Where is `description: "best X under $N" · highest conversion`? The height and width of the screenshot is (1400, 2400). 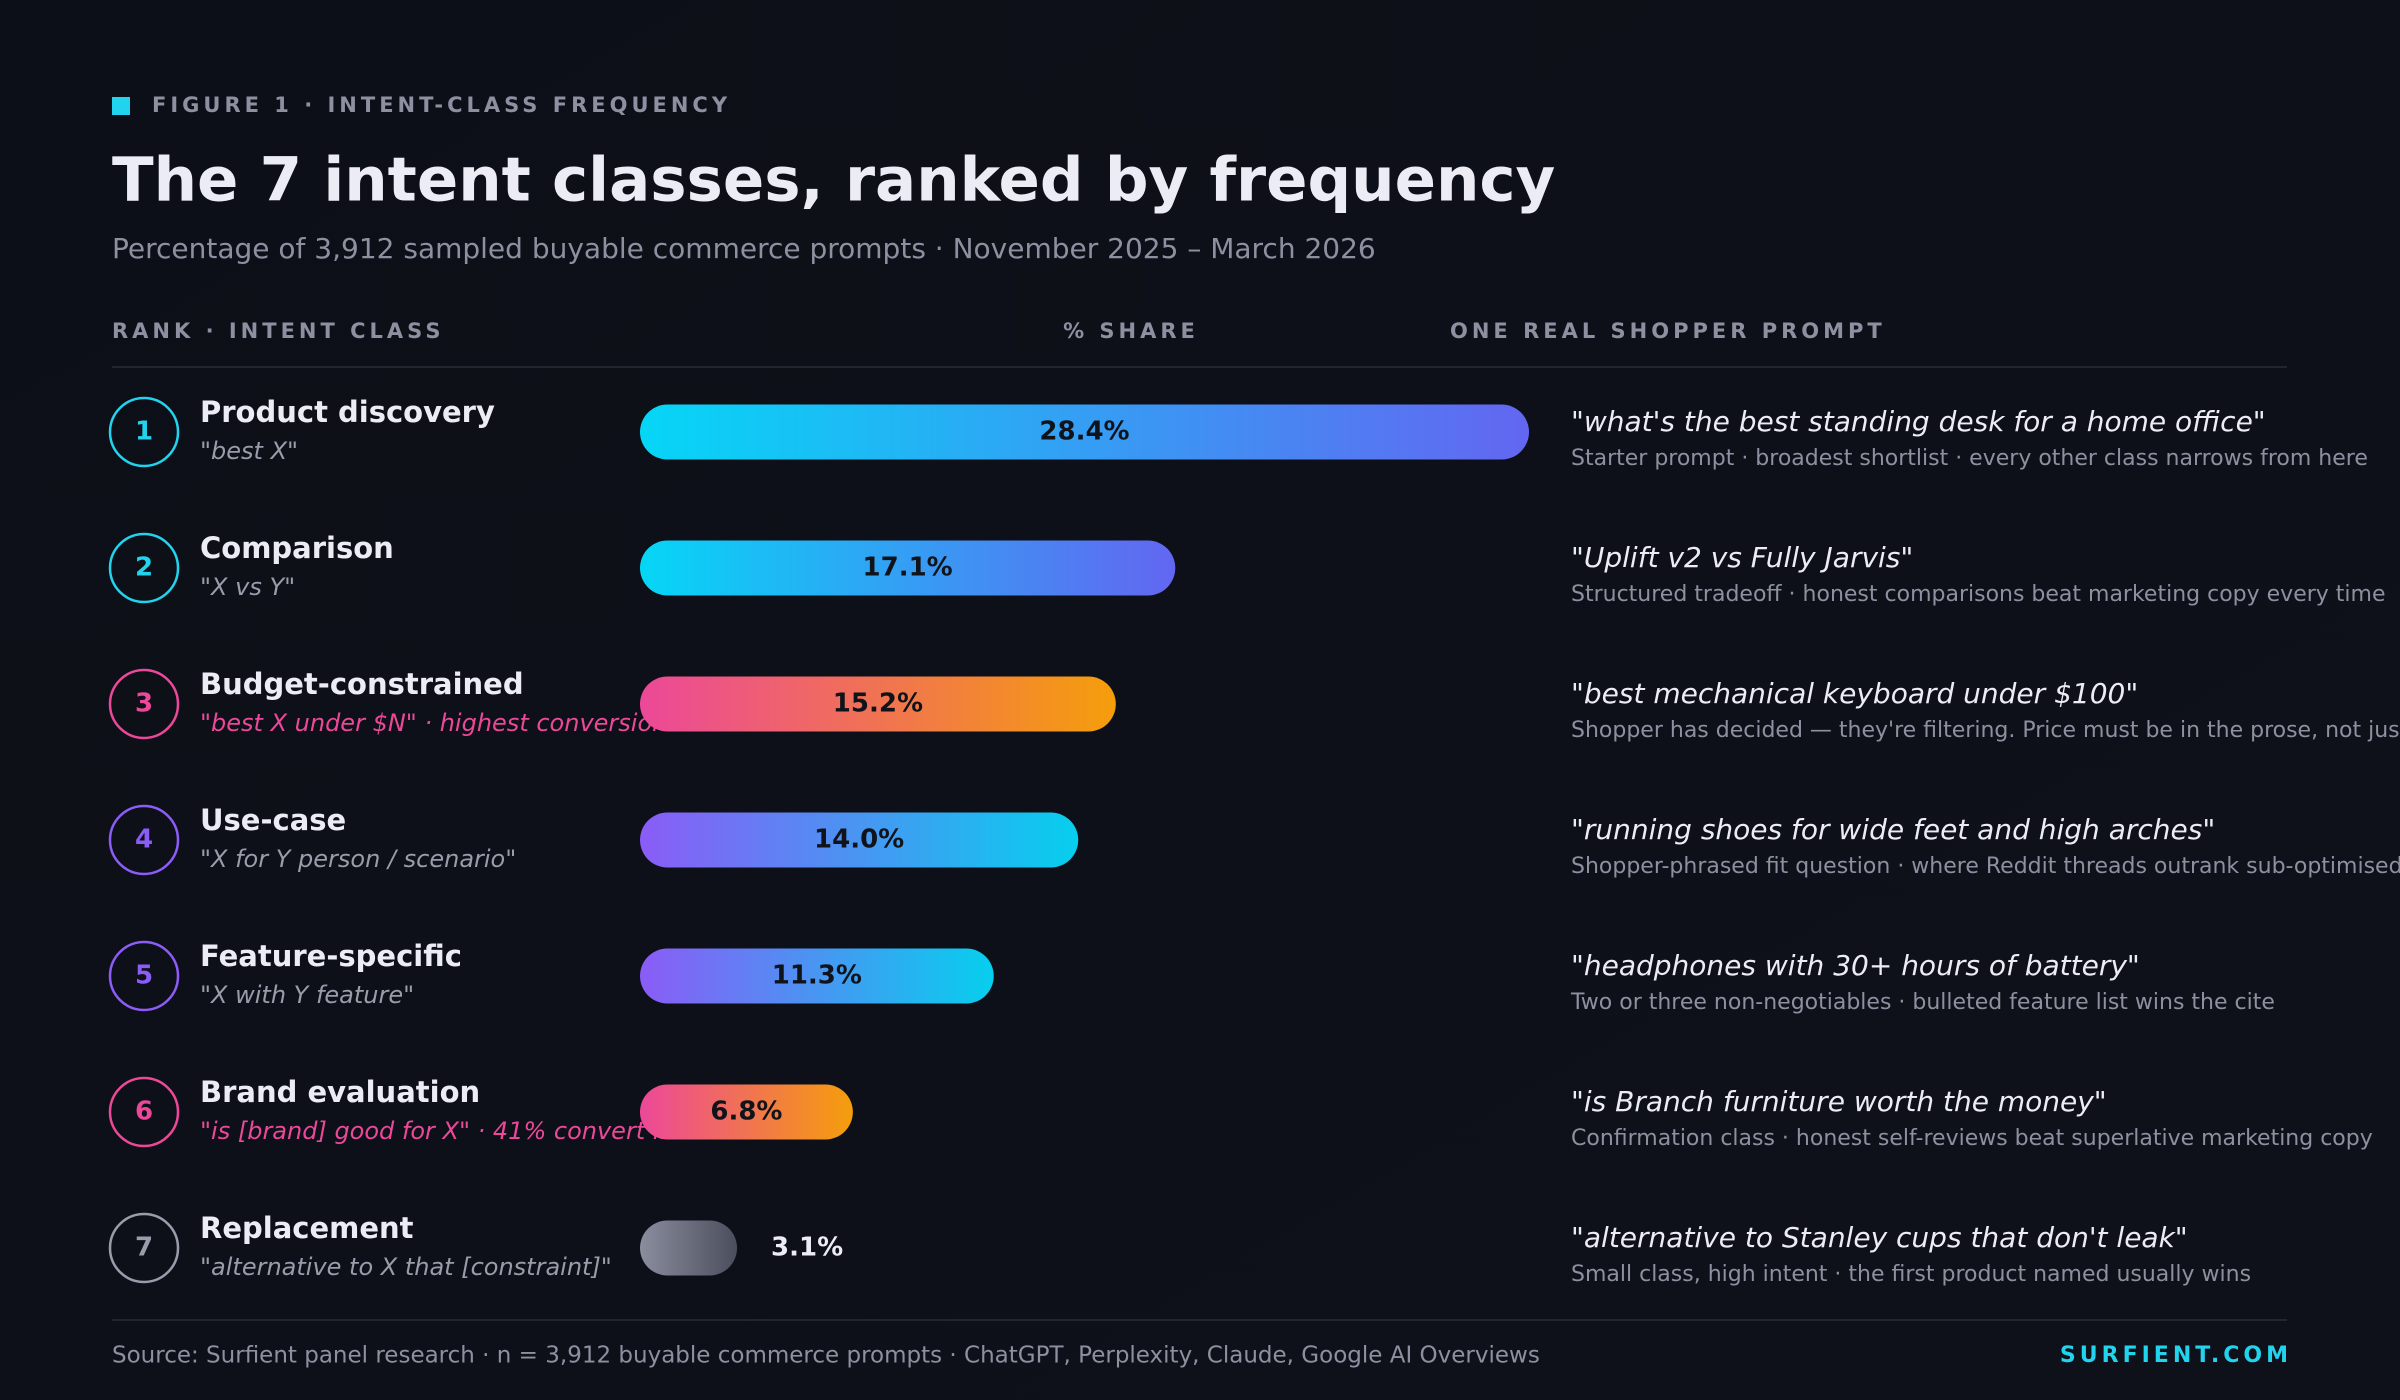
description: "best X under $N" · highest conversion is located at coordinates (433, 723).